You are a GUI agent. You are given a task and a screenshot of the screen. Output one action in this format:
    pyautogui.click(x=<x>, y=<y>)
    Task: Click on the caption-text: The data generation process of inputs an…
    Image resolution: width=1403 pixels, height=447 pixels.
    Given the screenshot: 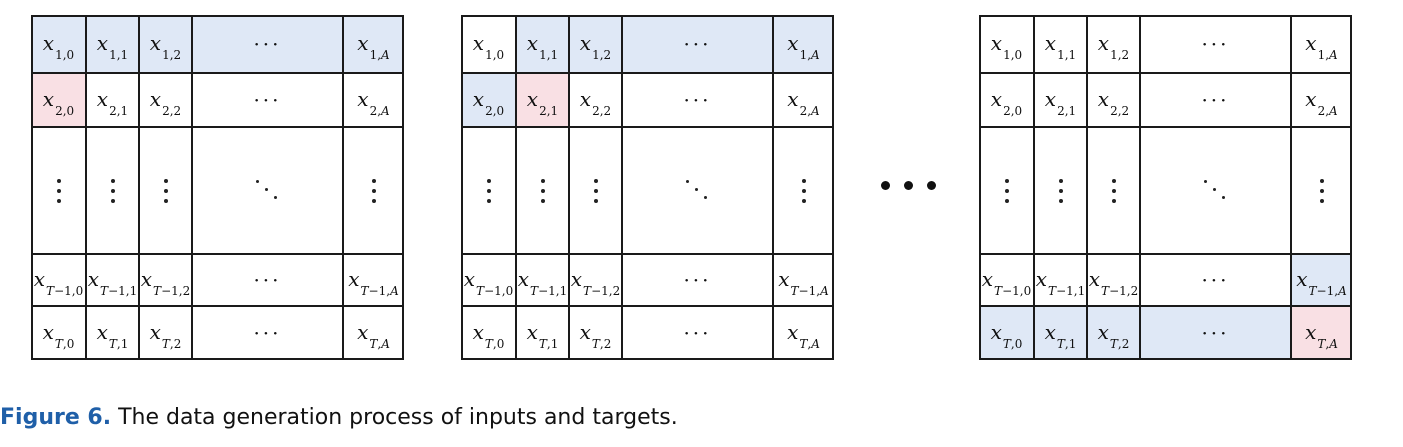 What is the action you would take?
    pyautogui.click(x=398, y=417)
    